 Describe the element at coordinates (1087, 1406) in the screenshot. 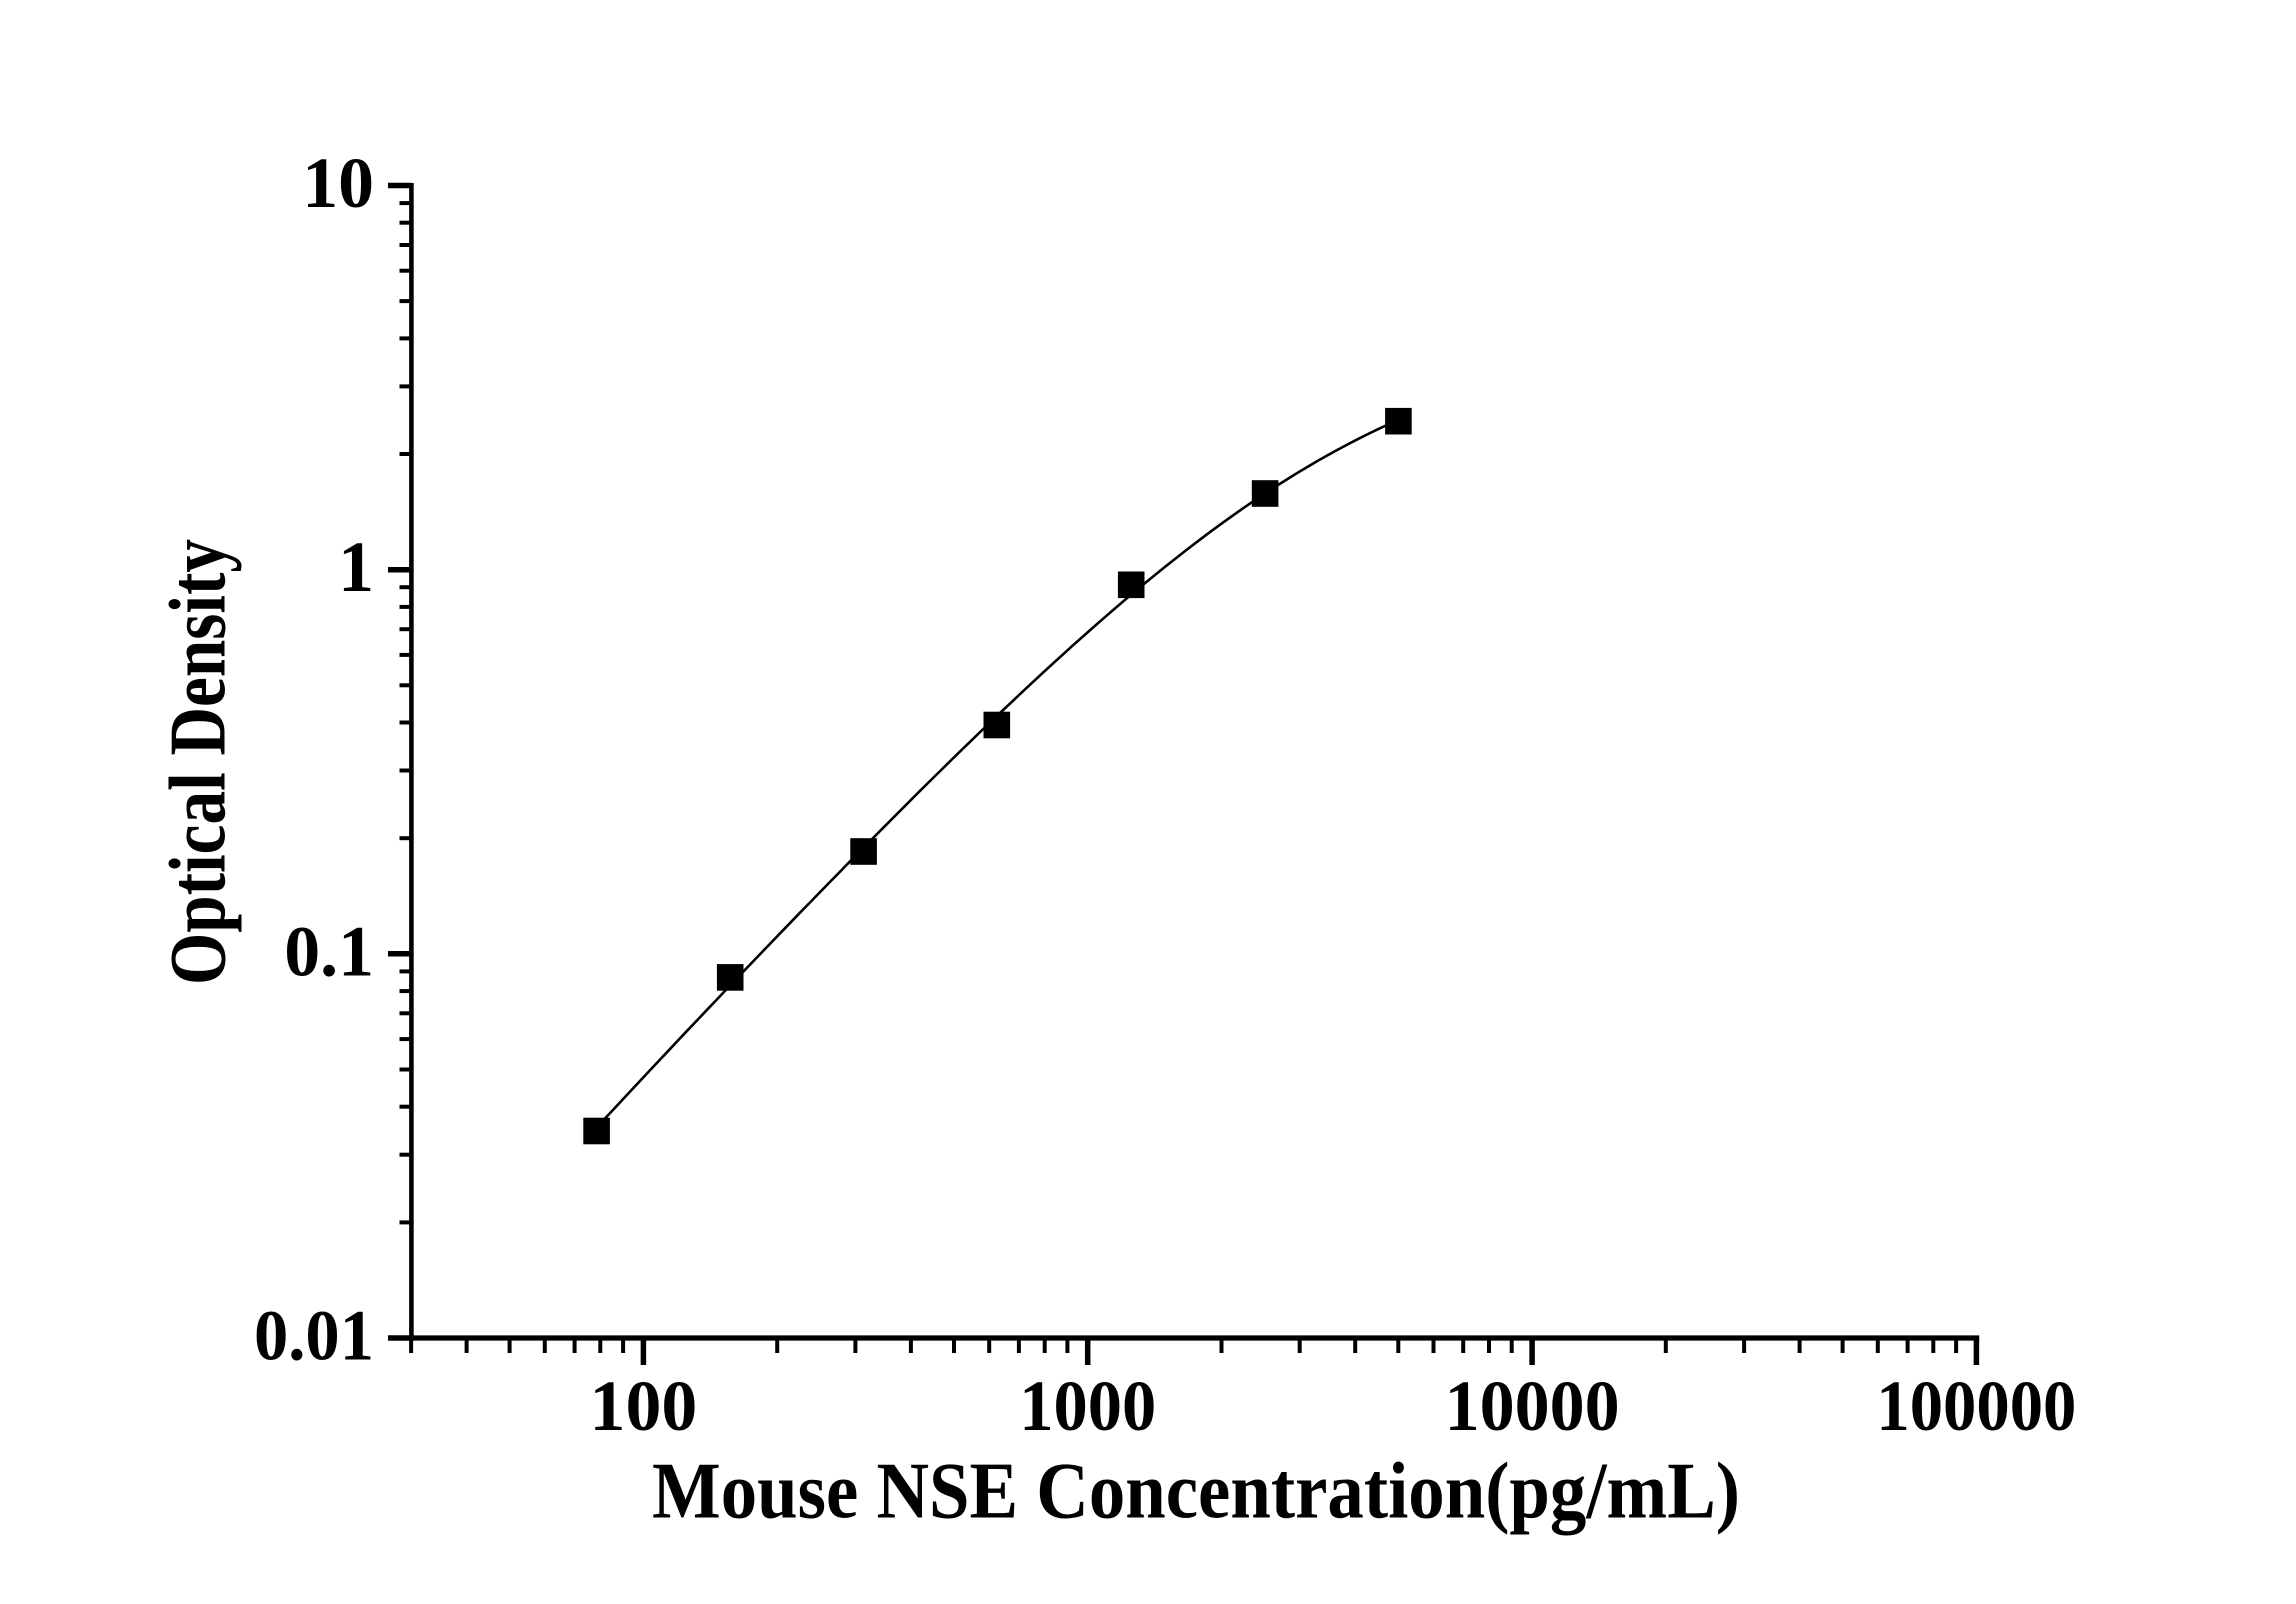

I see `svg-text: 1000` at that location.